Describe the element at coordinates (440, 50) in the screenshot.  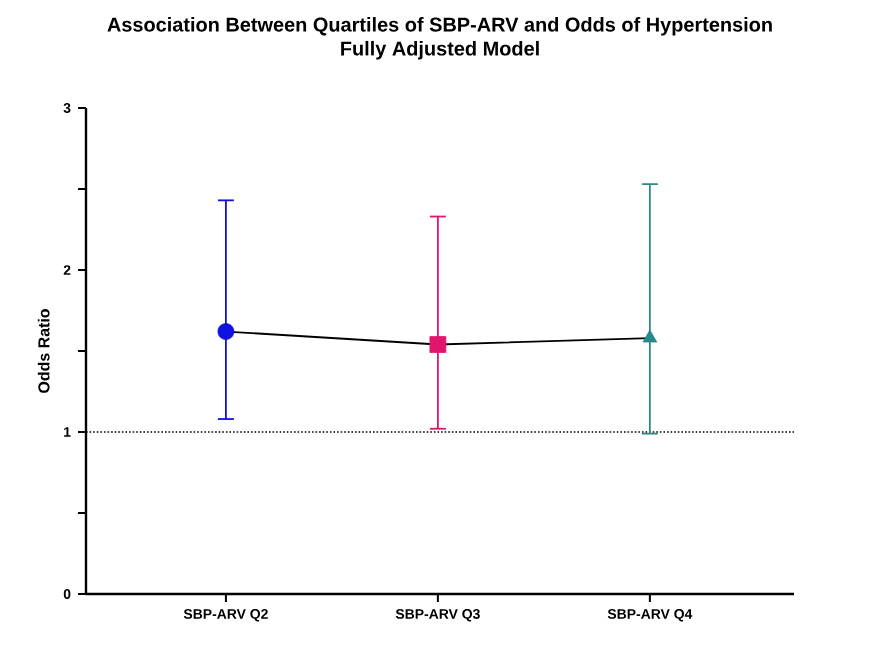
I see `chart-subtitle: Fully Adjusted Model` at that location.